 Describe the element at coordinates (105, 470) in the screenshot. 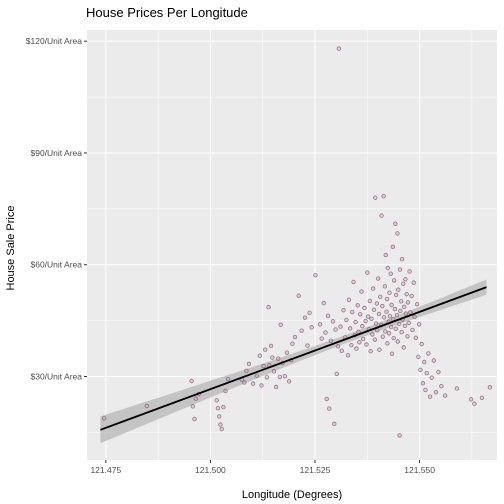

I see `x-tick-label: 121.475` at that location.